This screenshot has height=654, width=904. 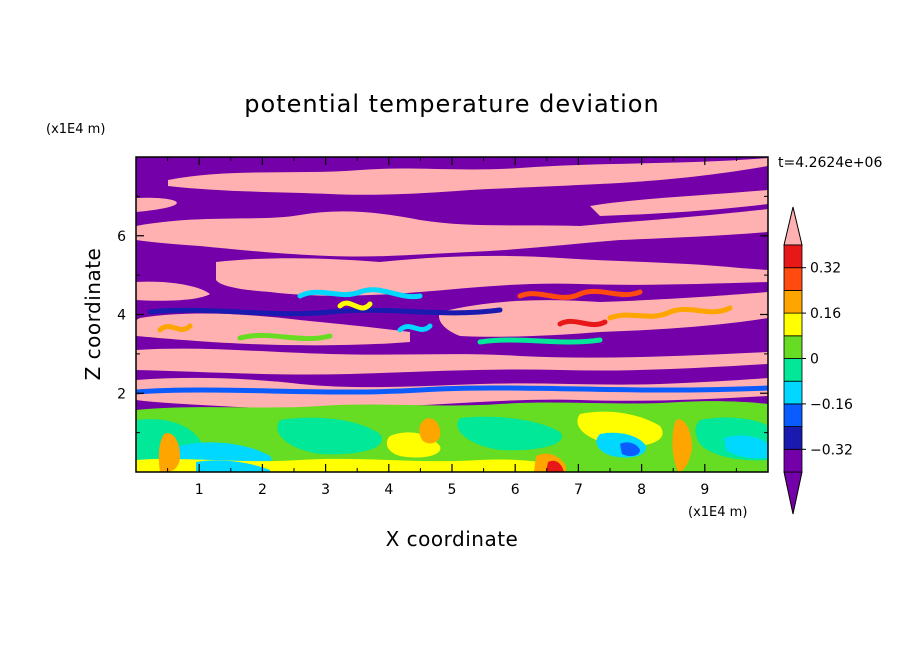 What do you see at coordinates (262, 490) in the screenshot?
I see `x-tick-label: 2` at bounding box center [262, 490].